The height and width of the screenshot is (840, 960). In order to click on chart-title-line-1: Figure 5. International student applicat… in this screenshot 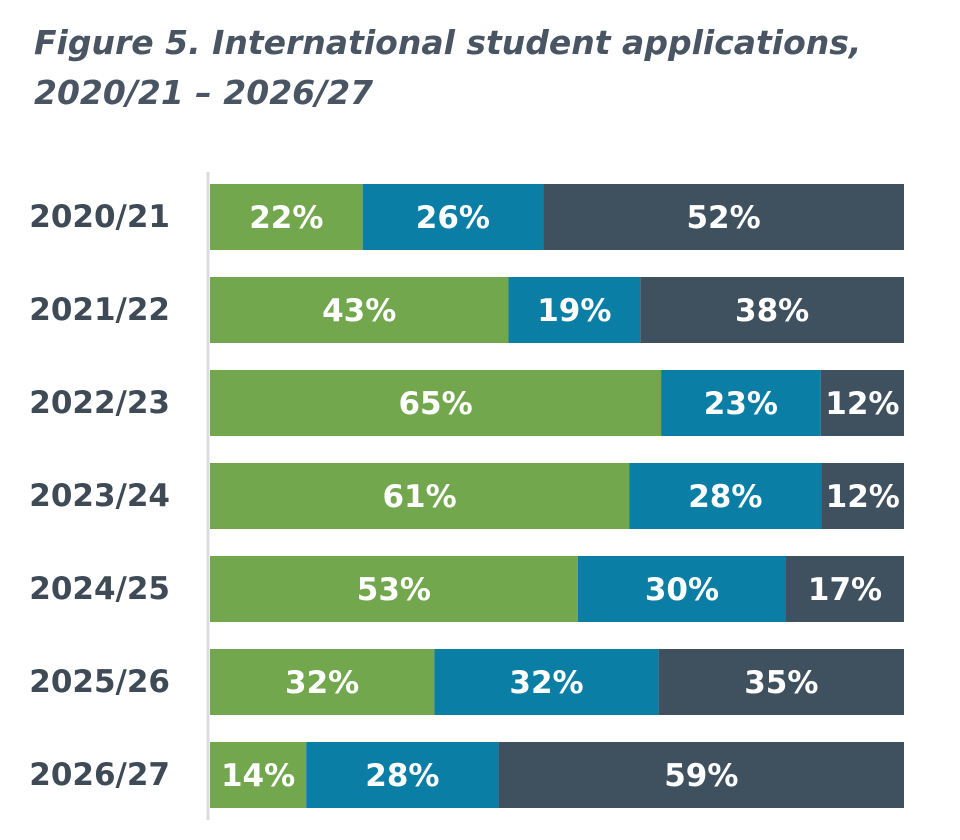, I will do `click(448, 42)`.